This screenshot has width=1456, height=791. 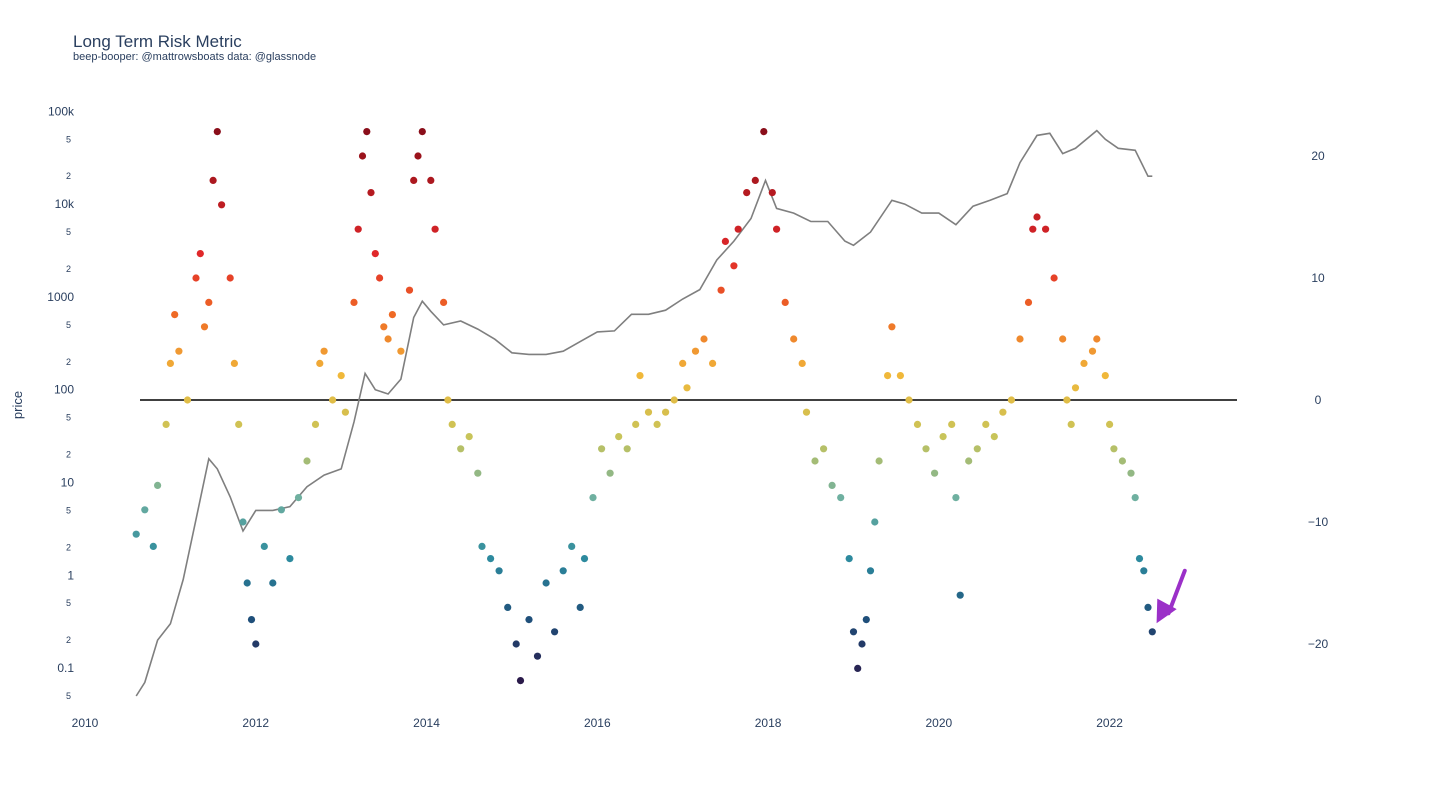 I want to click on y-axis-label: price, so click(x=17, y=405).